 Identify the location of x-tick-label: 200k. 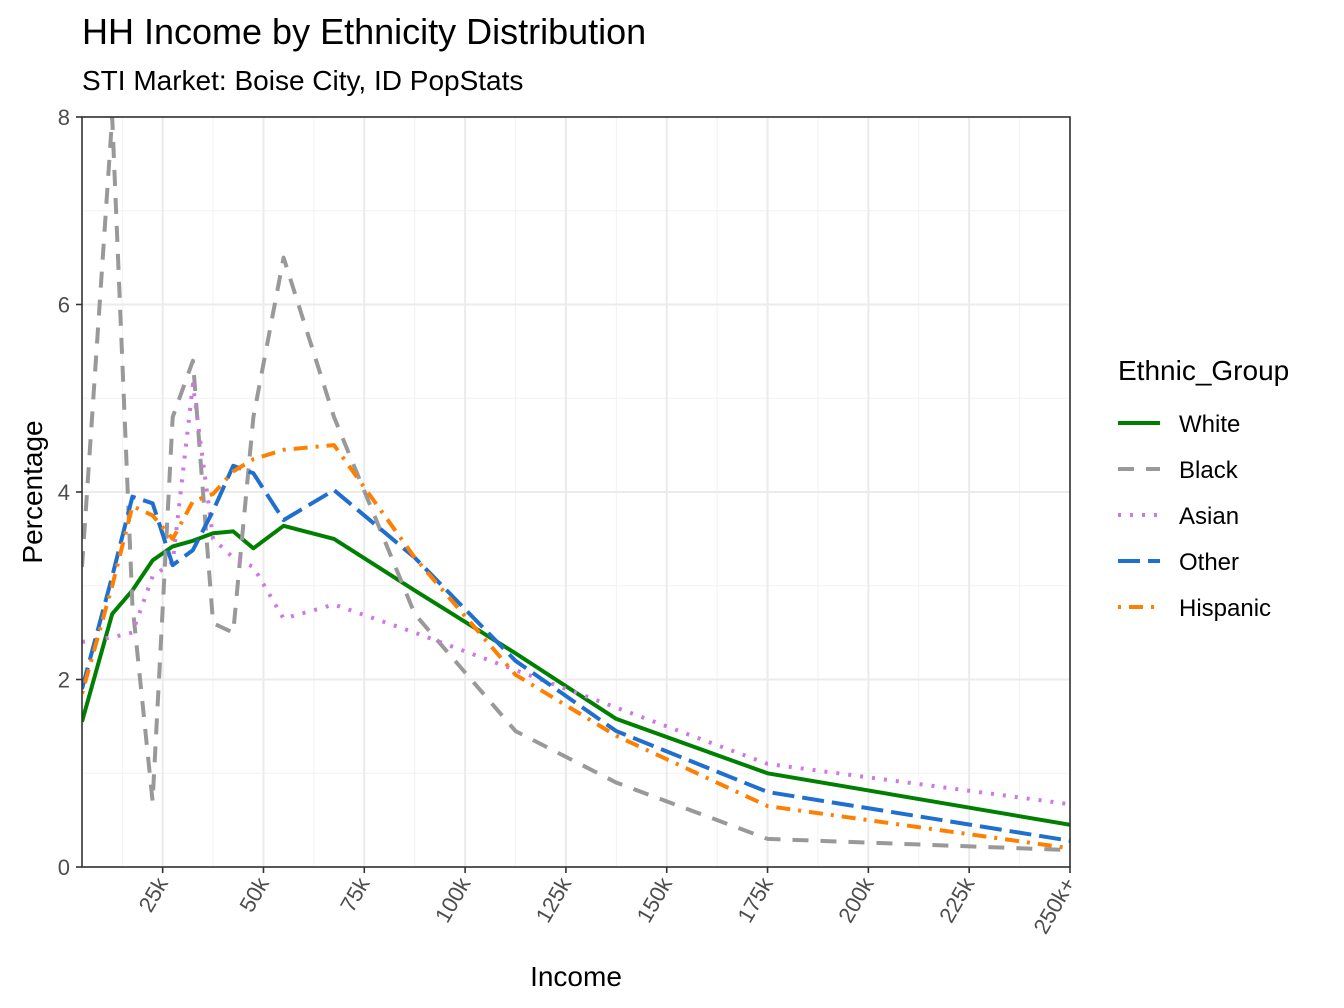
(856, 899).